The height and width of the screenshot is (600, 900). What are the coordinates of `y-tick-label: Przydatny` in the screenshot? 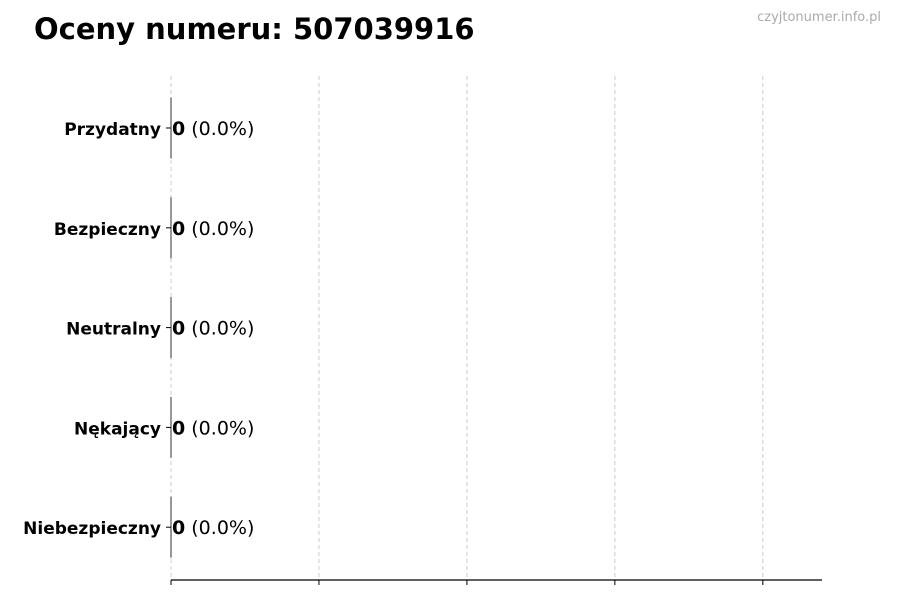 It's located at (112, 130).